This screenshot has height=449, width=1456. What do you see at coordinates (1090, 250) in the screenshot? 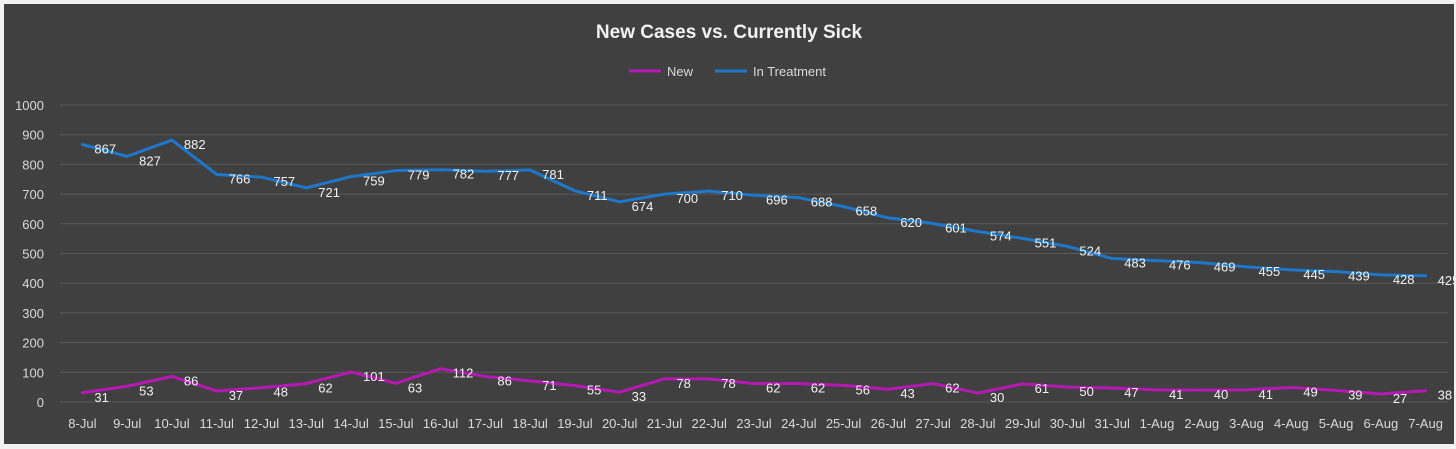
I see `data-label: 524` at bounding box center [1090, 250].